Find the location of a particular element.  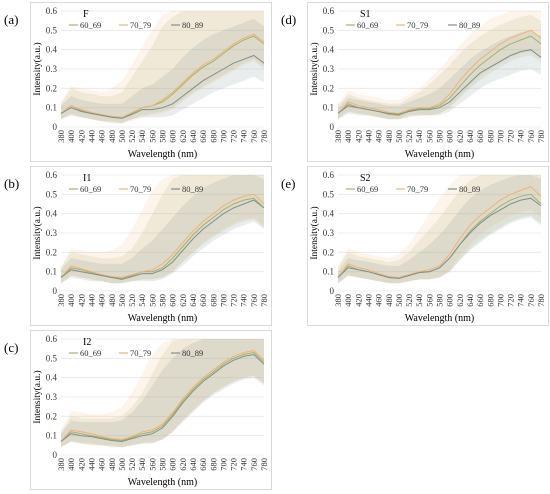

panel-label: (a) is located at coordinates (11, 19).